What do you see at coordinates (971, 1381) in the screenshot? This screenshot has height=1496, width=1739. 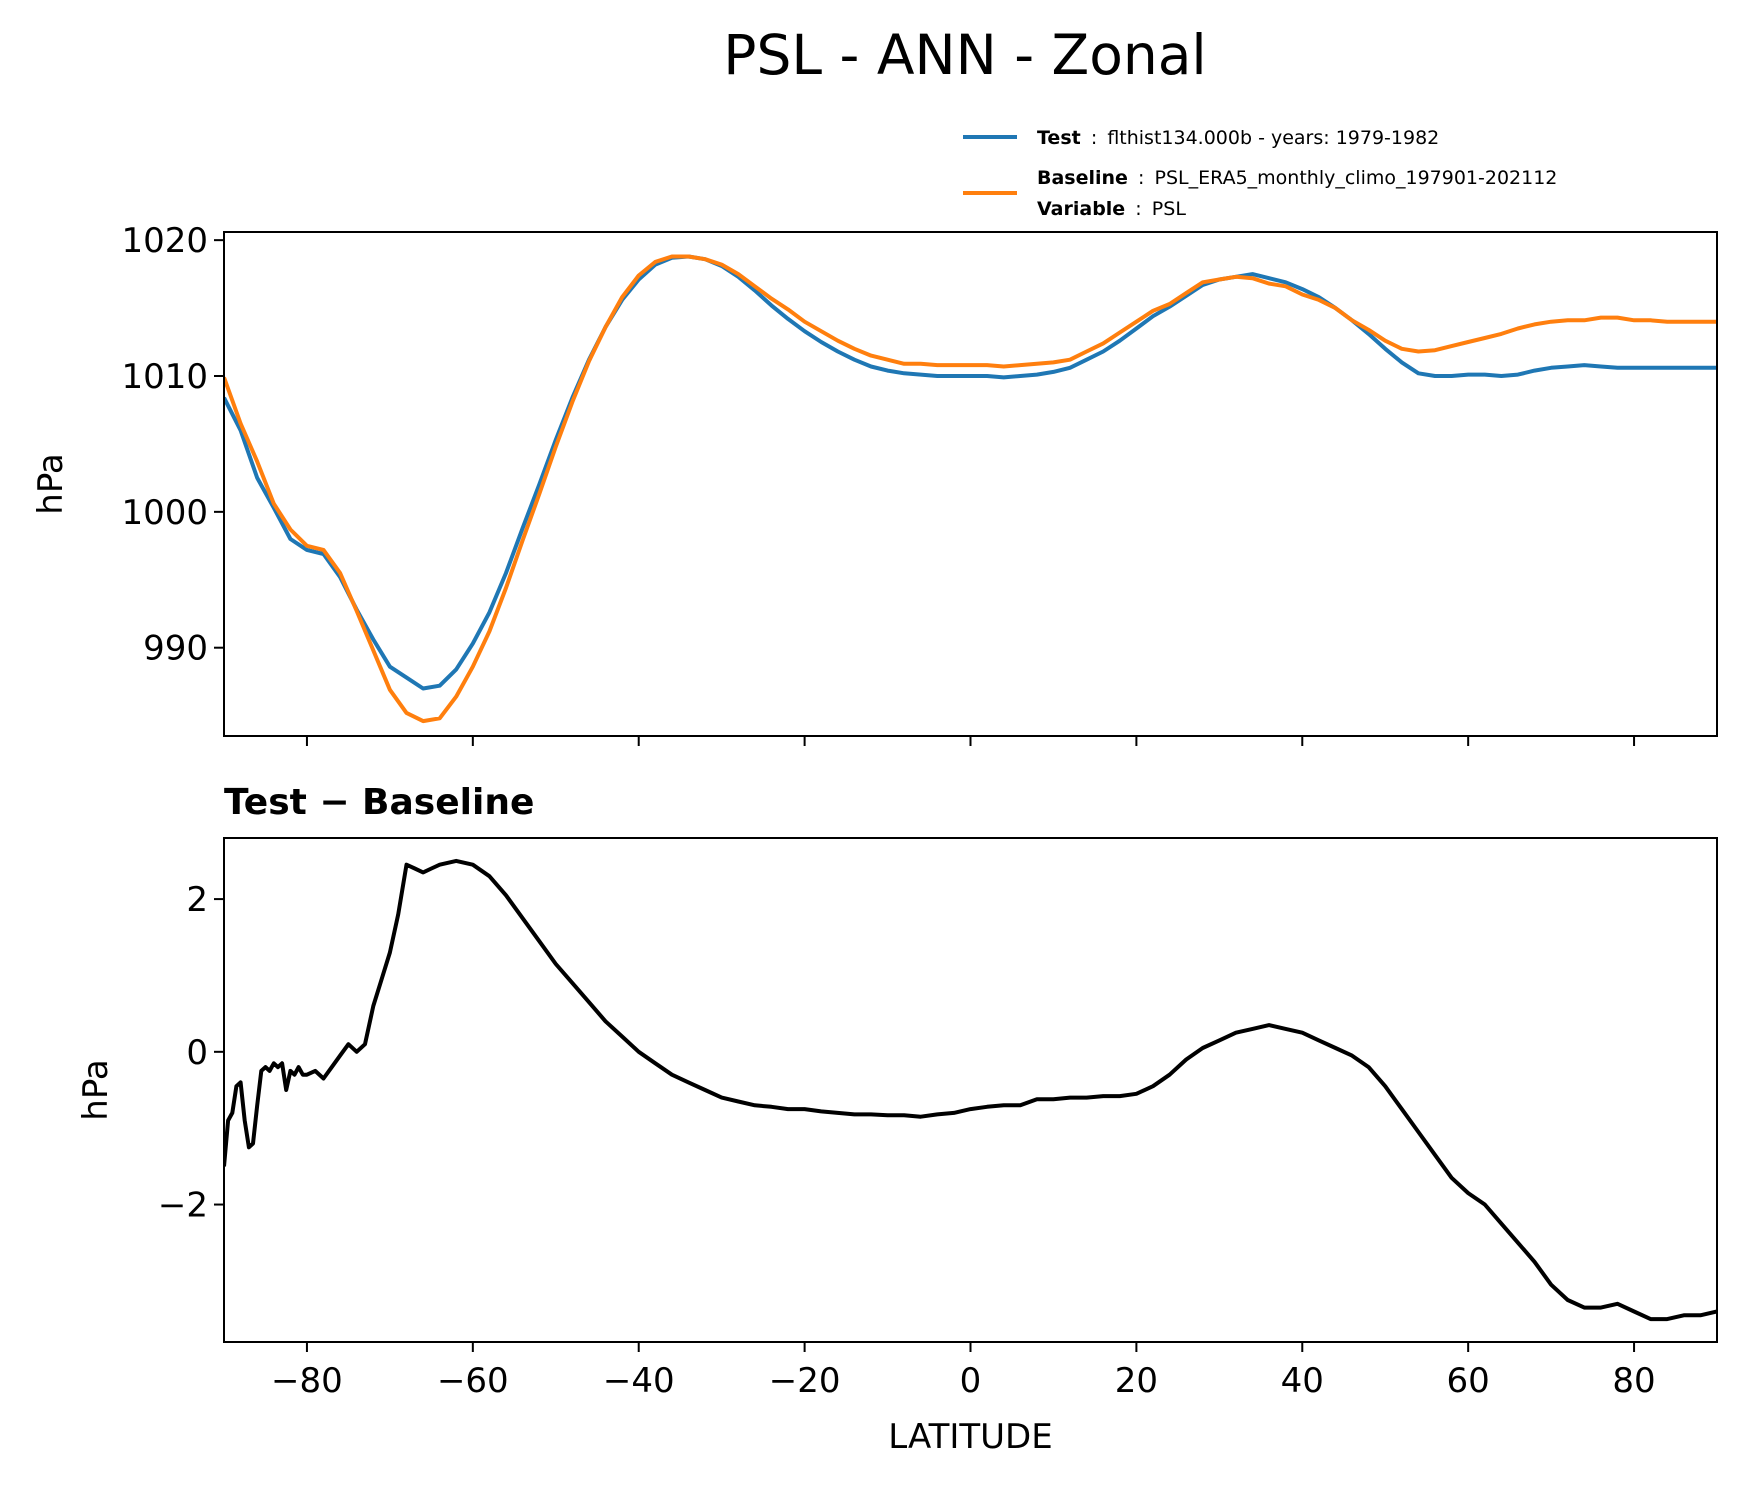 I see `bottom-xtick-label: 0` at bounding box center [971, 1381].